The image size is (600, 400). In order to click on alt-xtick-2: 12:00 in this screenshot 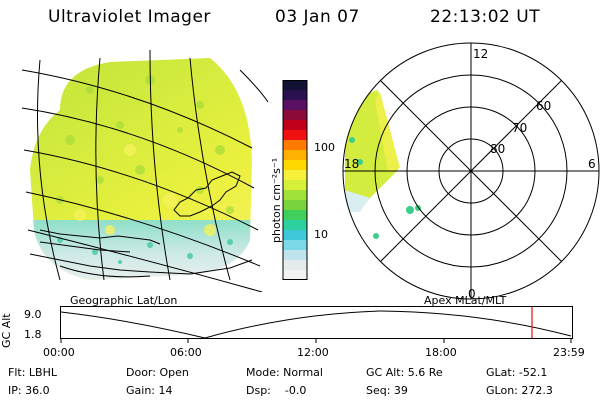, I will do `click(313, 352)`.